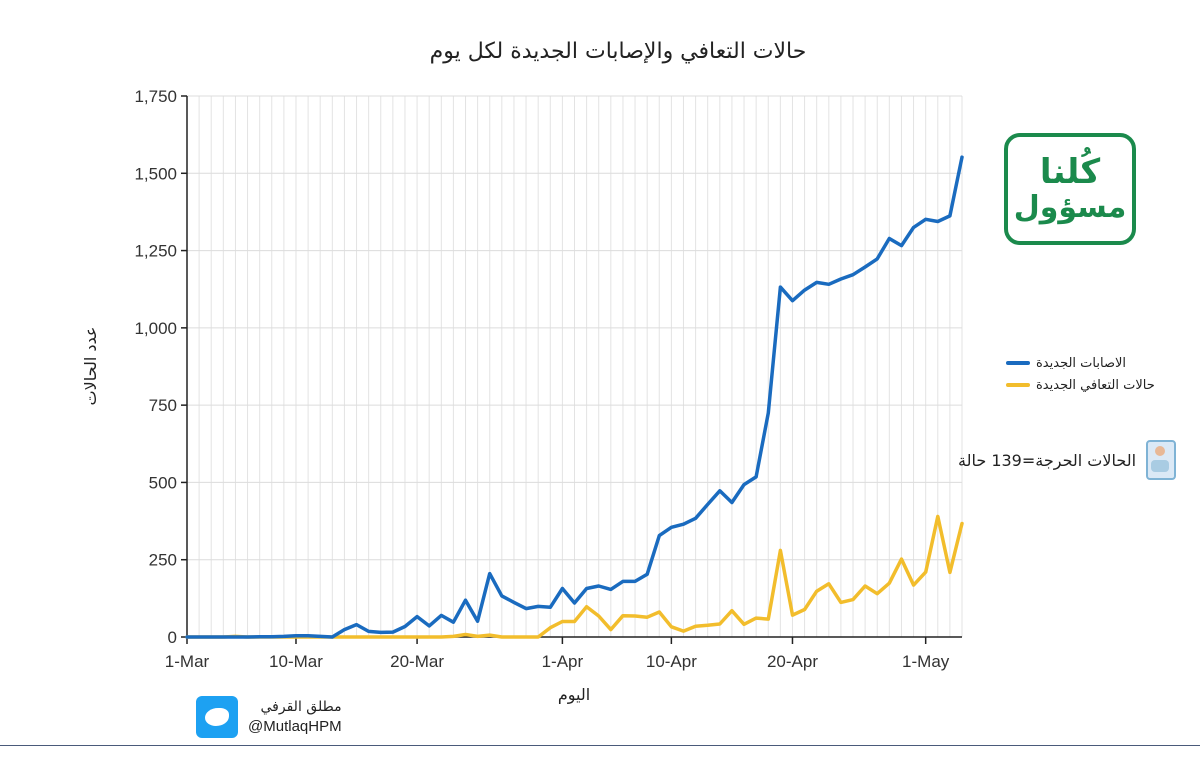  What do you see at coordinates (1070, 207) in the screenshot?
I see `logo-line2: مسؤول` at bounding box center [1070, 207].